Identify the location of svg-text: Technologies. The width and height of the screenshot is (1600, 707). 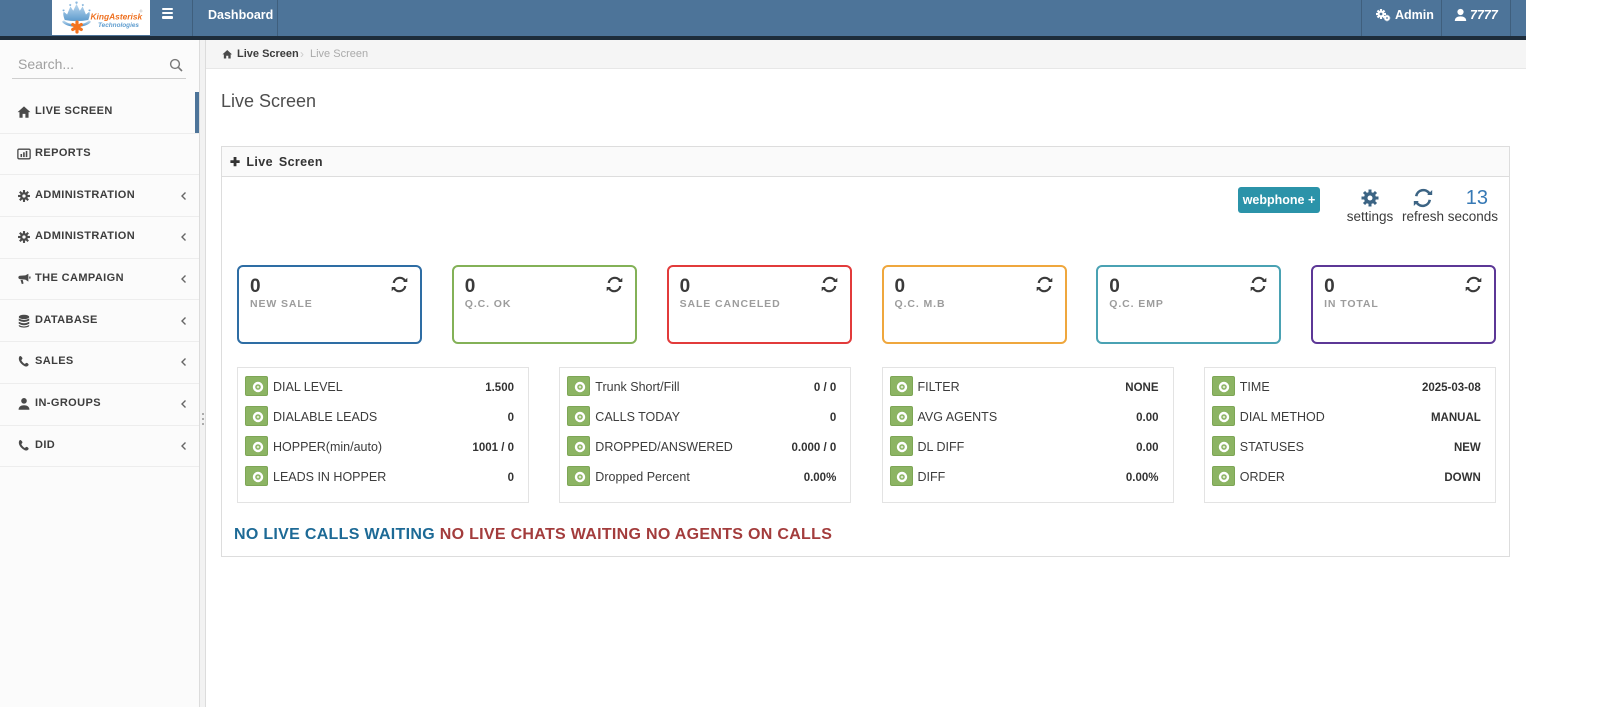
(118, 25).